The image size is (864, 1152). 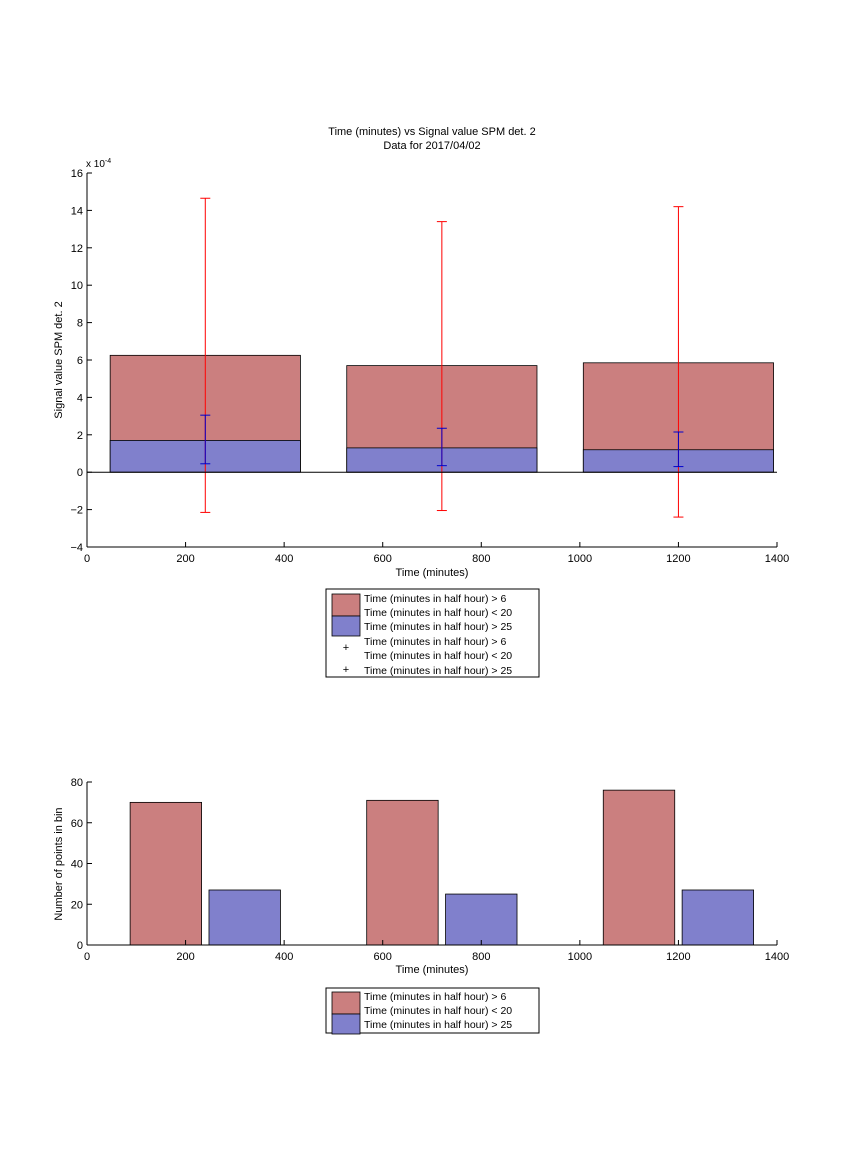 What do you see at coordinates (59, 359) in the screenshot?
I see `y-axis-label: Signal value SPM det. 2` at bounding box center [59, 359].